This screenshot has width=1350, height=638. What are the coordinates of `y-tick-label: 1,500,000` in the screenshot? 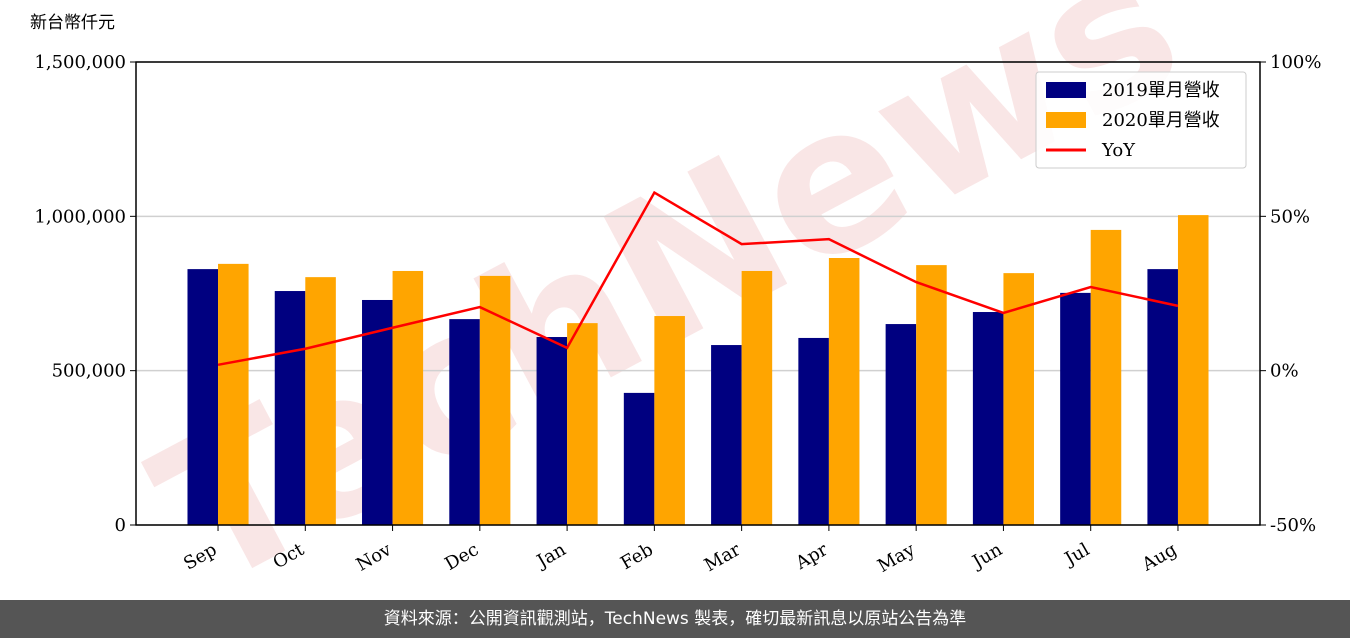 It's located at (80, 62).